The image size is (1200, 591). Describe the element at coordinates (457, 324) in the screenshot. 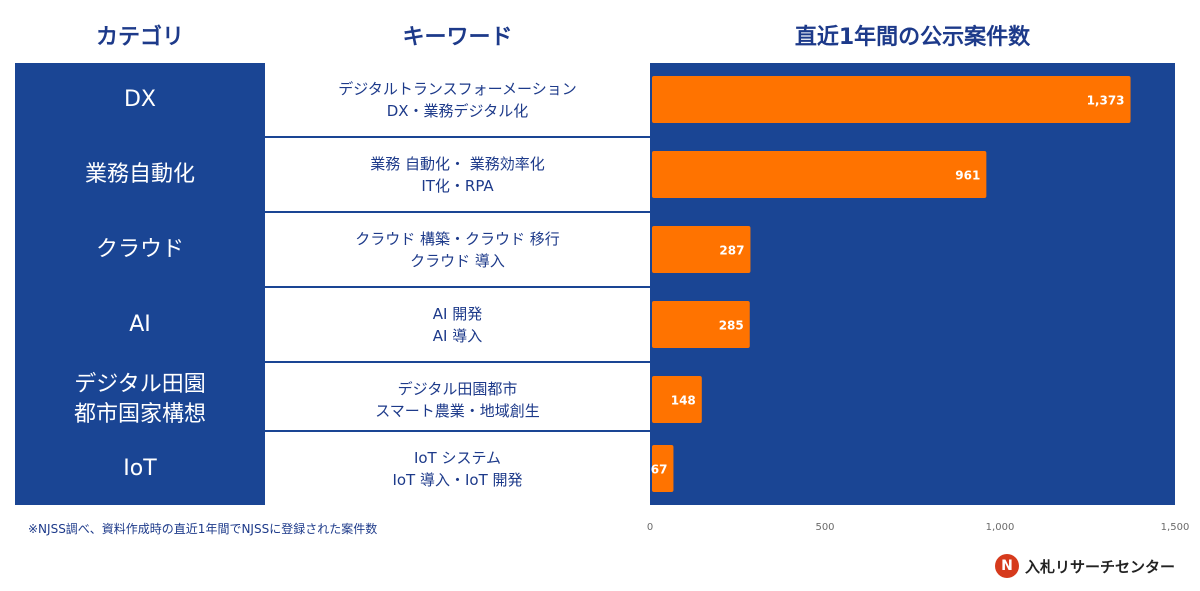

I see `keyword-cell: AI 開発 AI 導入` at that location.